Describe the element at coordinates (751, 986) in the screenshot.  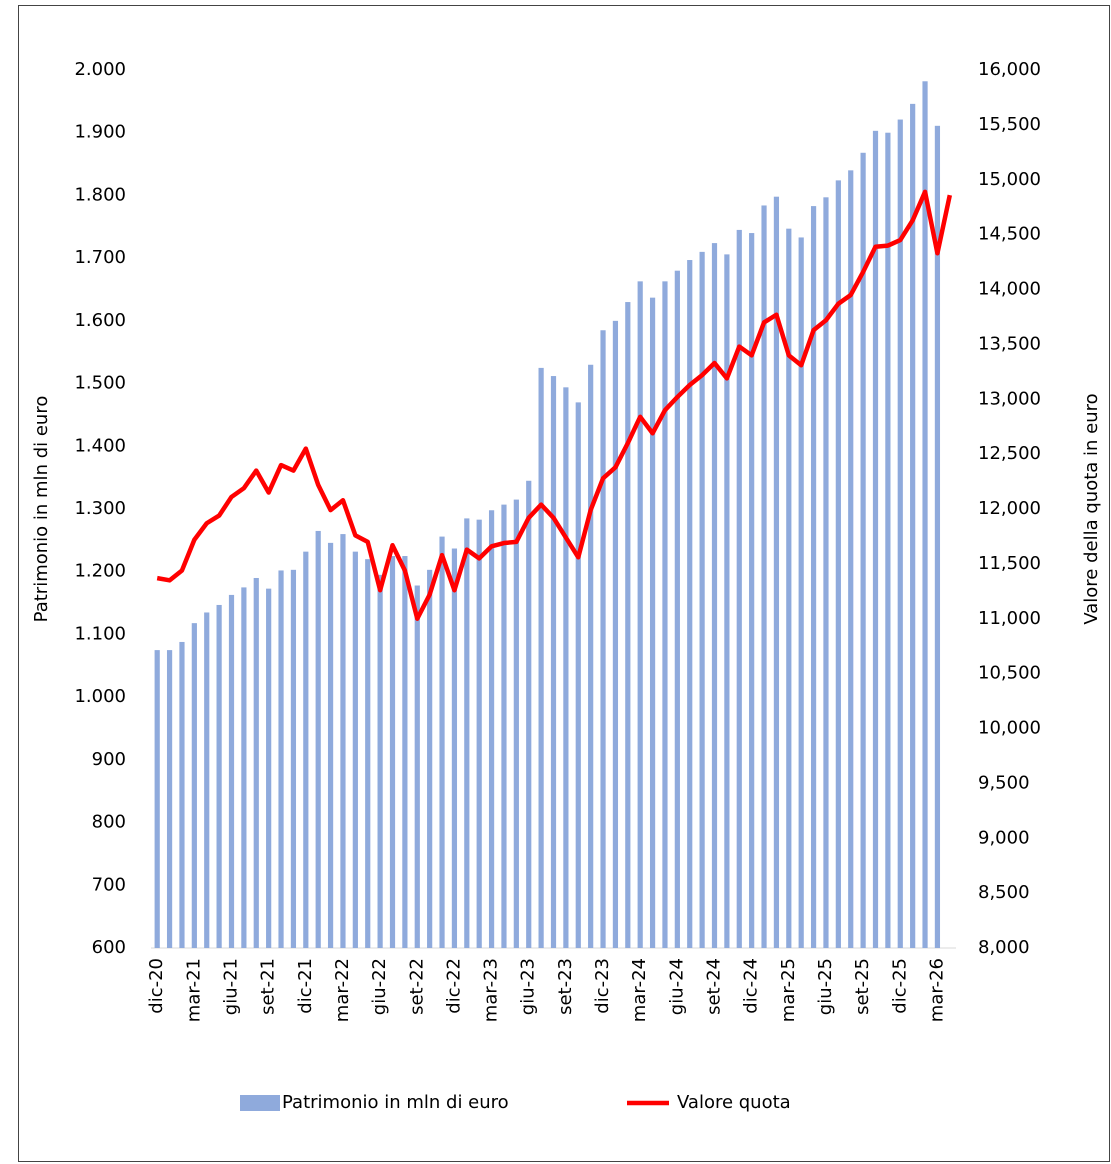
I see `x-tick-label: dic-24` at that location.